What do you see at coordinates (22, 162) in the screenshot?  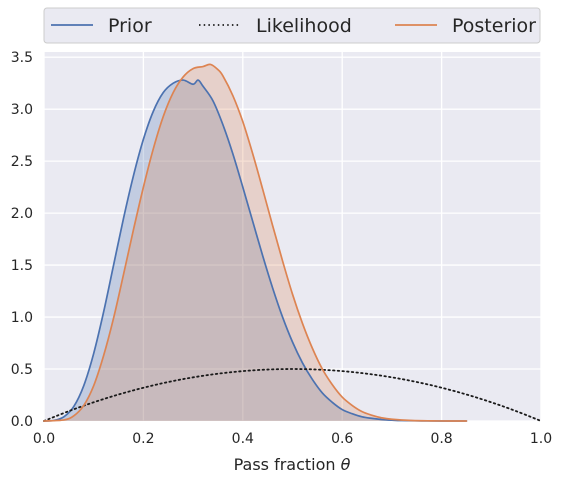 I see `y-tick-label: 2.5` at bounding box center [22, 162].